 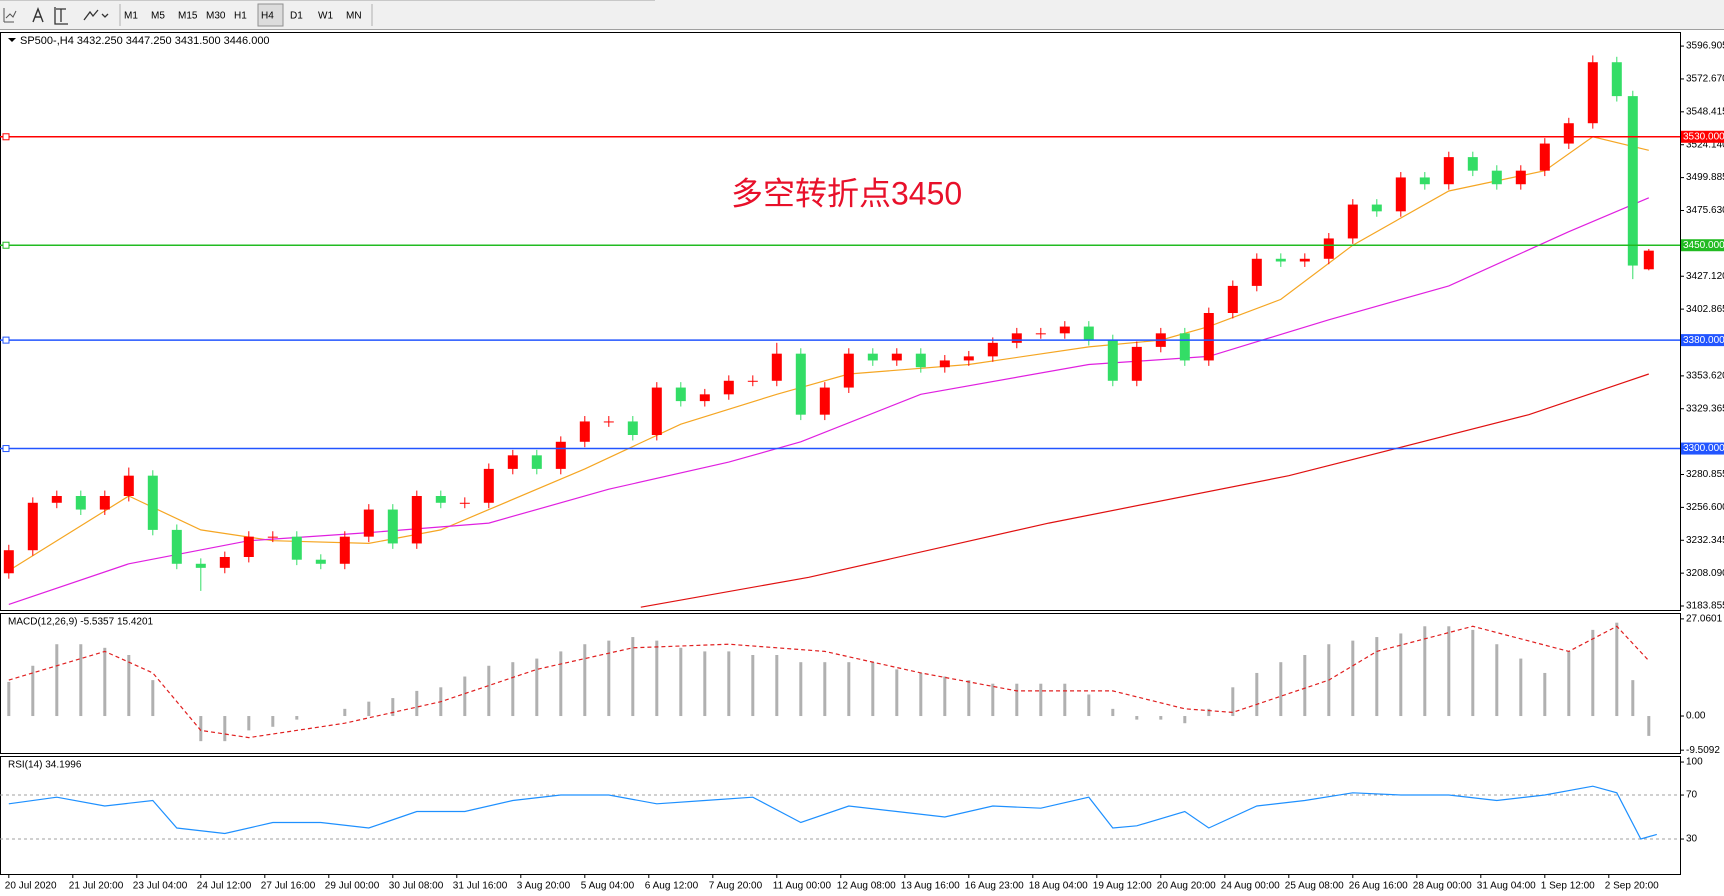 What do you see at coordinates (38, 15) in the screenshot?
I see `icon-text` at bounding box center [38, 15].